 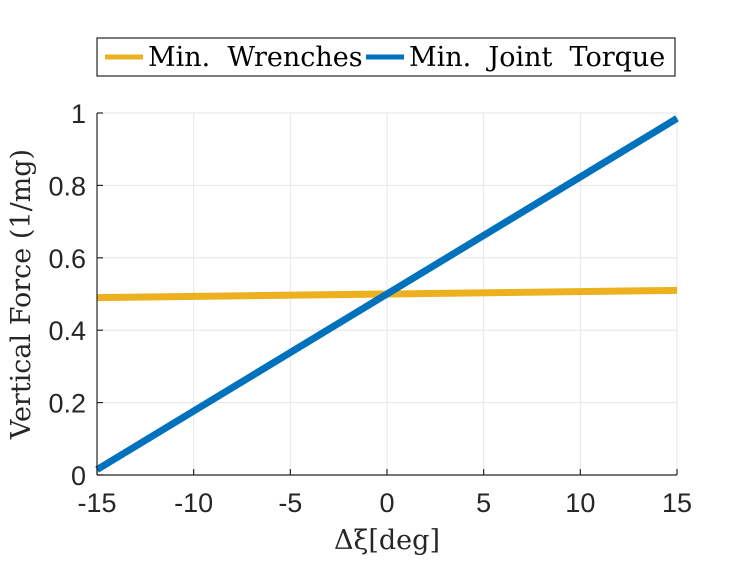 What do you see at coordinates (255, 57) in the screenshot?
I see `legend-label-wrenches: Min. Wrenches` at bounding box center [255, 57].